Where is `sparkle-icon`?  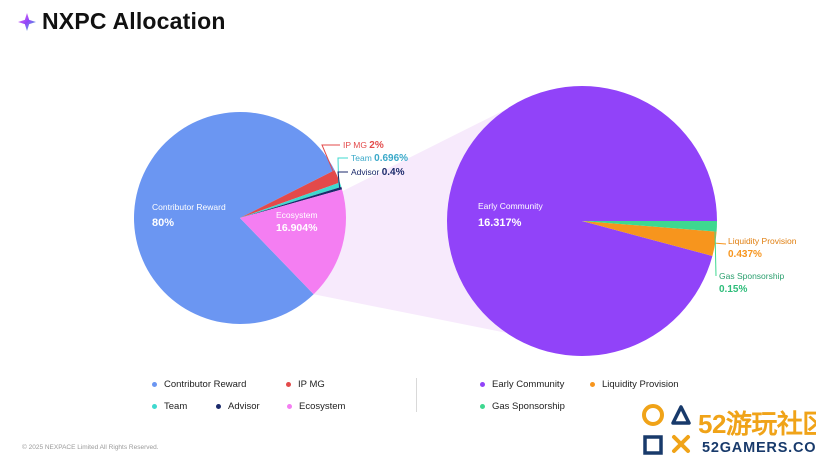
sparkle-icon is located at coordinates (27, 21).